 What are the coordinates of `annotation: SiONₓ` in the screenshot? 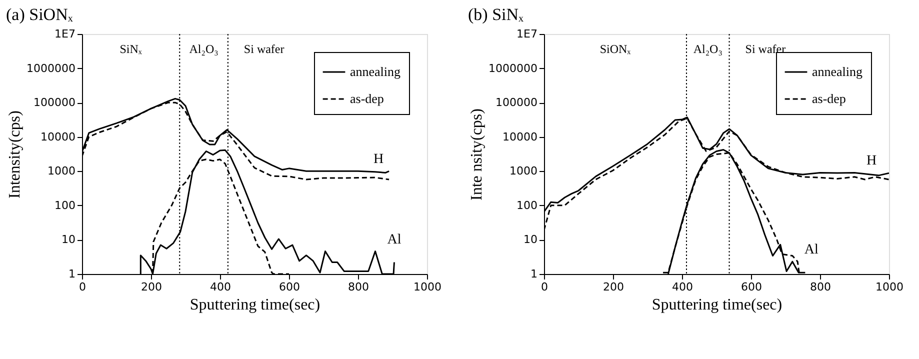 It's located at (616, 49).